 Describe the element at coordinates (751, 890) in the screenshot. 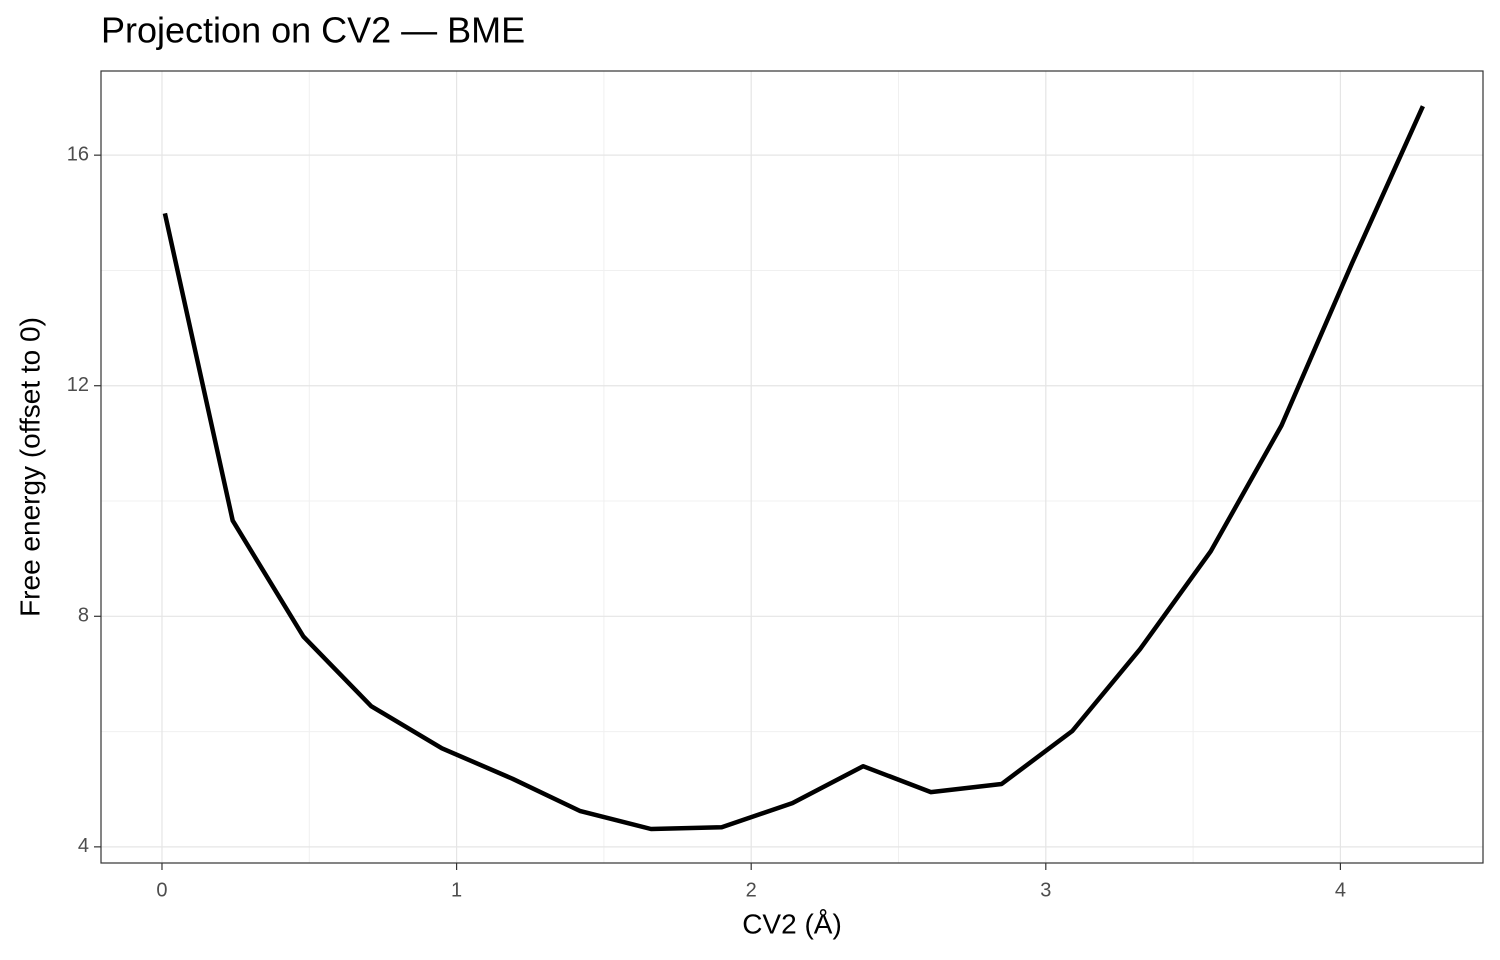

I see `x-tick-label: 2` at that location.